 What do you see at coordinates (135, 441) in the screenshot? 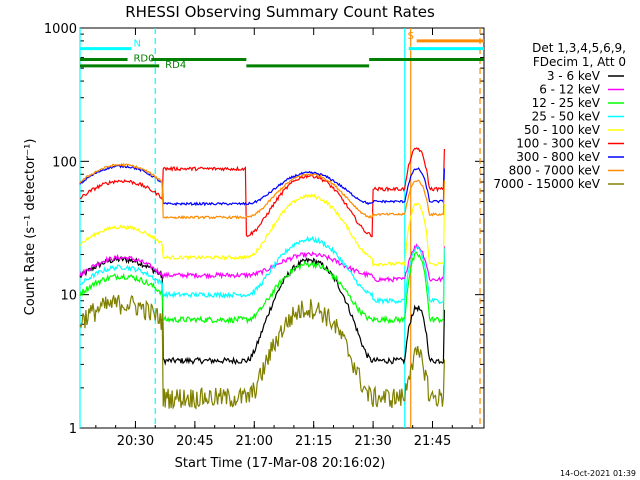
I see `x-tick-label: 20:30` at bounding box center [135, 441].